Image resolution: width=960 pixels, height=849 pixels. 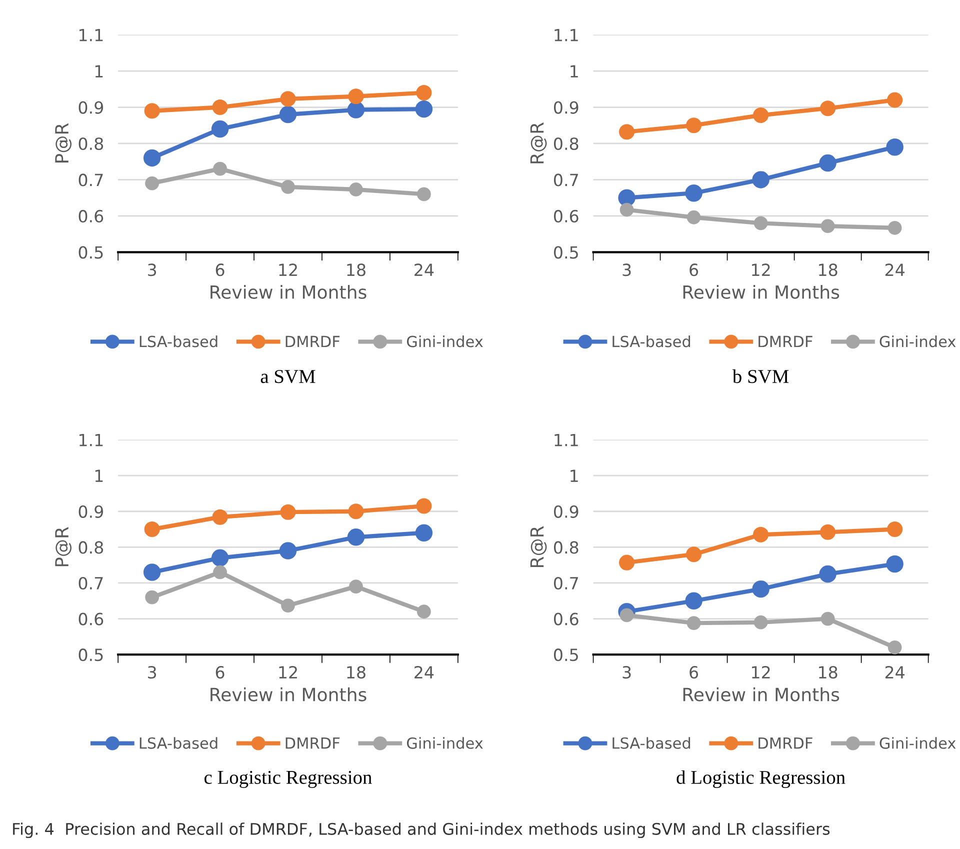 What do you see at coordinates (63, 142) in the screenshot?
I see `y-axis-title: P@R` at bounding box center [63, 142].